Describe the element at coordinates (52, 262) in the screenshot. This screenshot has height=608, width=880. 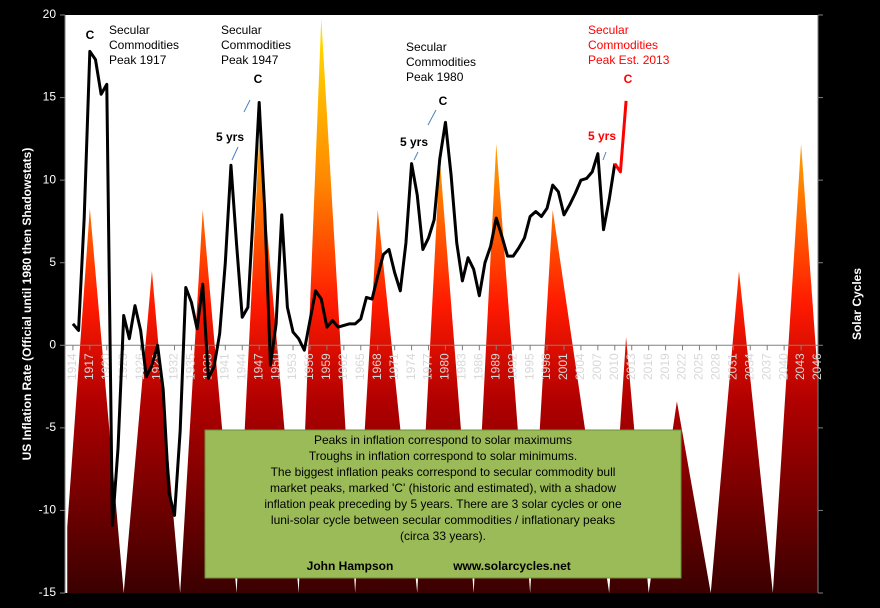
I see `y-tick-label: 5` at that location.